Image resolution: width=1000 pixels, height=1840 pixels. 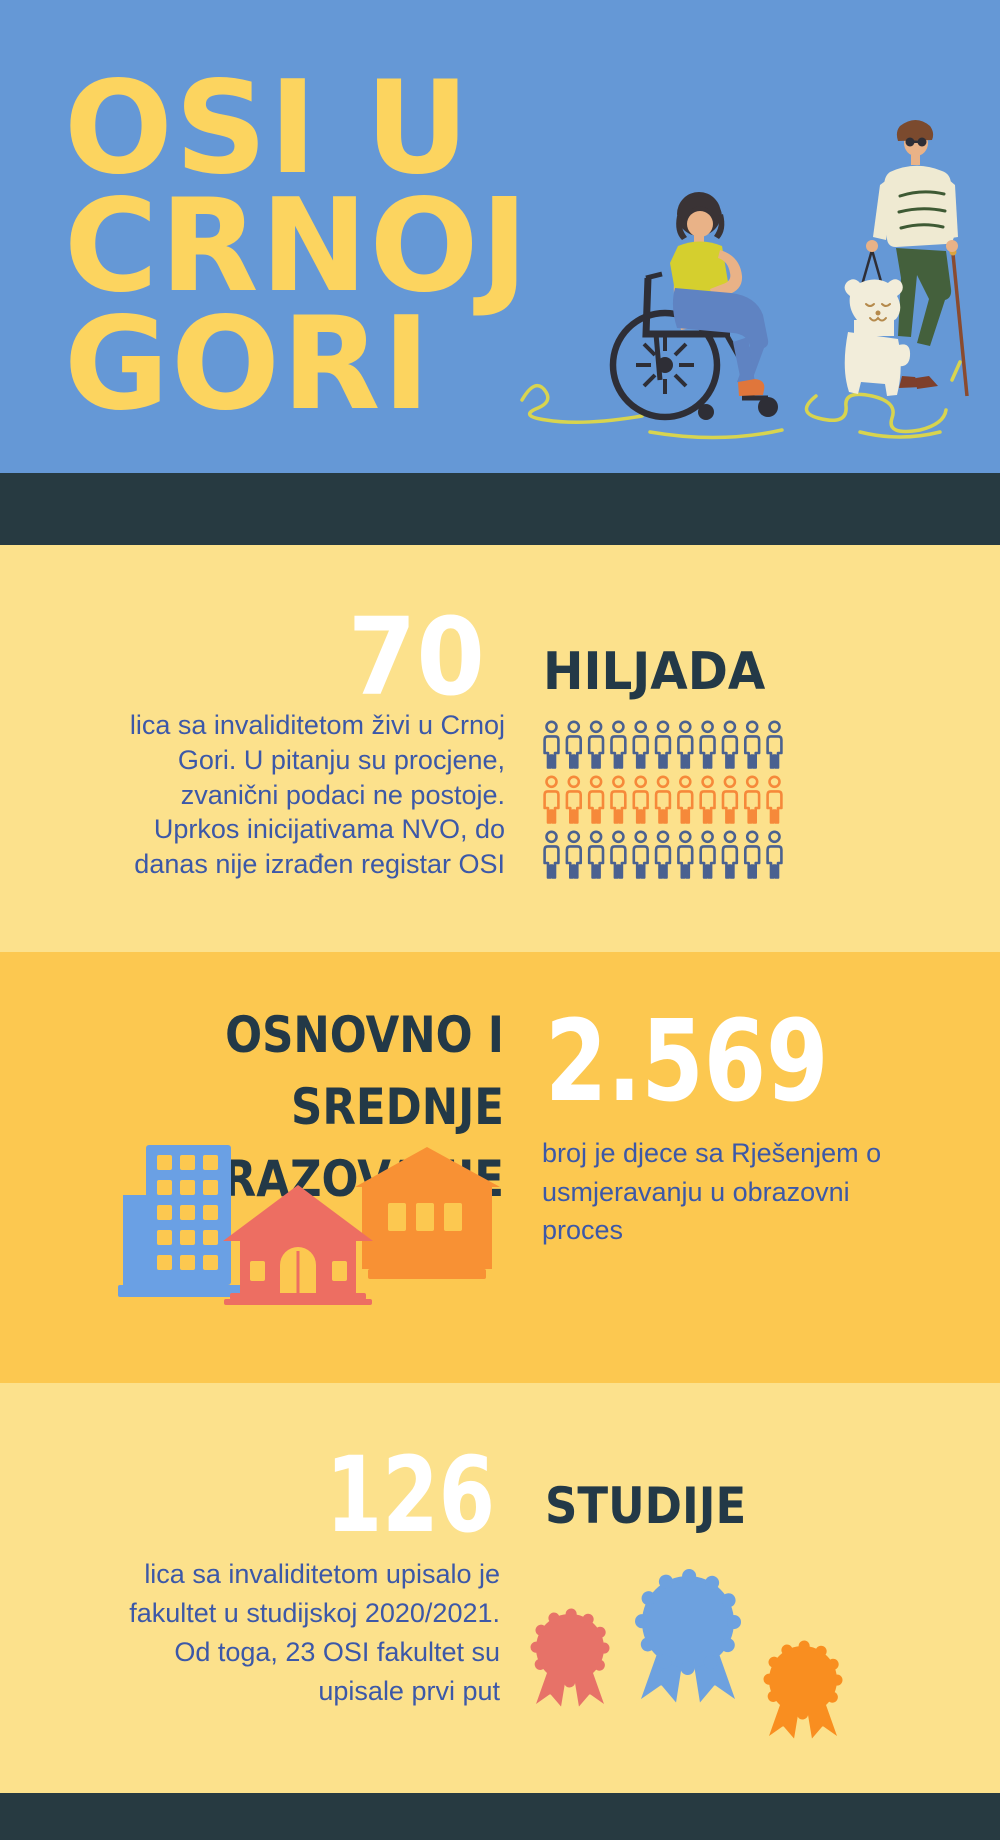 I want to click on orange-building-icon, so click(x=427, y=1213).